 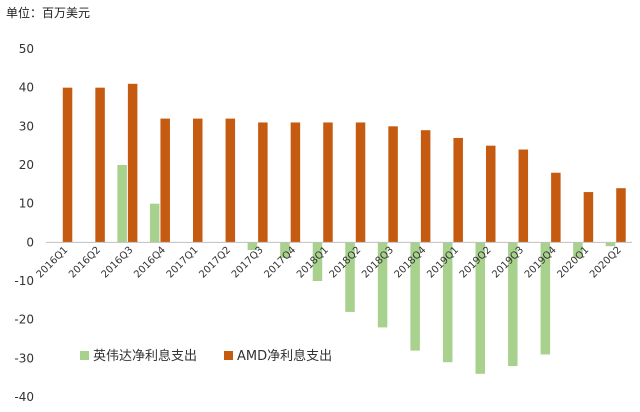 I want to click on x-tick-label: 2020Q2, so click(x=606, y=263).